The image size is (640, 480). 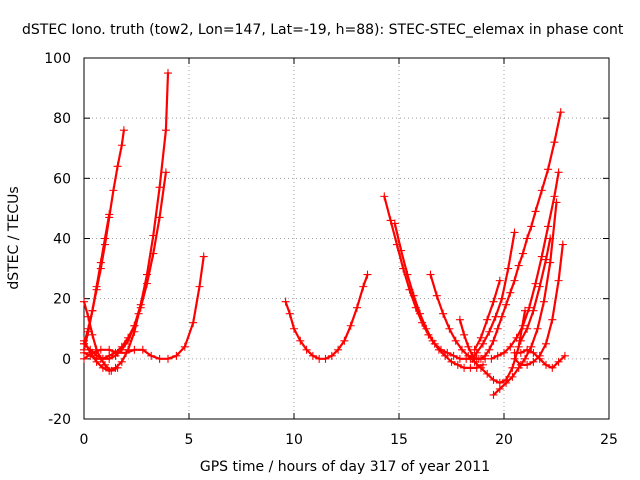 I want to click on x-tick-labels: 0 5 10 15 20 25, so click(x=349, y=440).